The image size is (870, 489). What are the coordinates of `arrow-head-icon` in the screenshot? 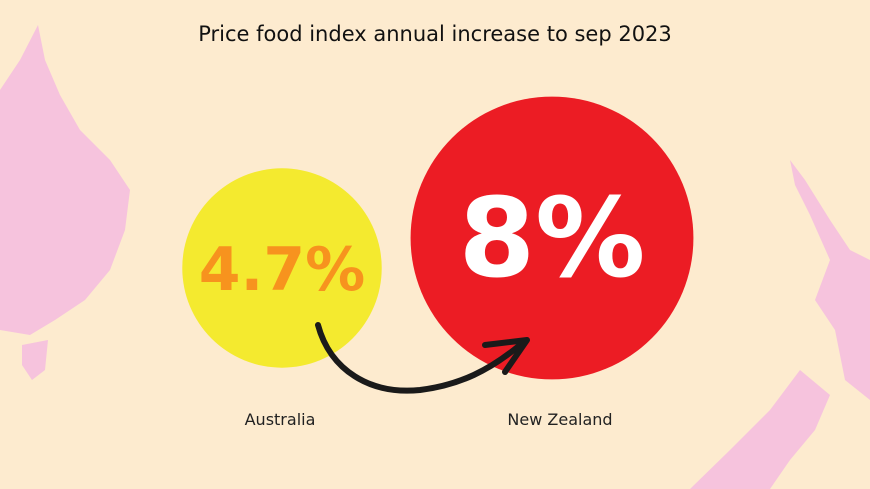 It's located at (506, 356).